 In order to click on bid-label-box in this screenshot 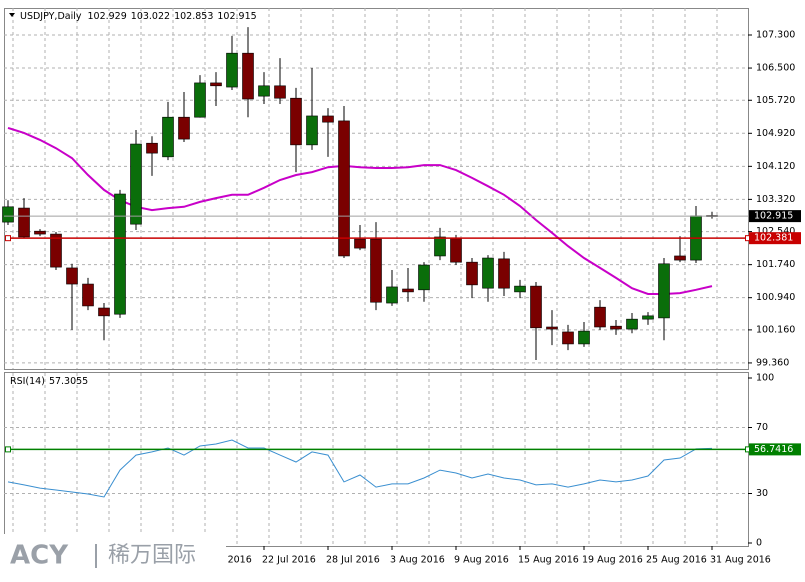, I will do `click(775, 216)`.